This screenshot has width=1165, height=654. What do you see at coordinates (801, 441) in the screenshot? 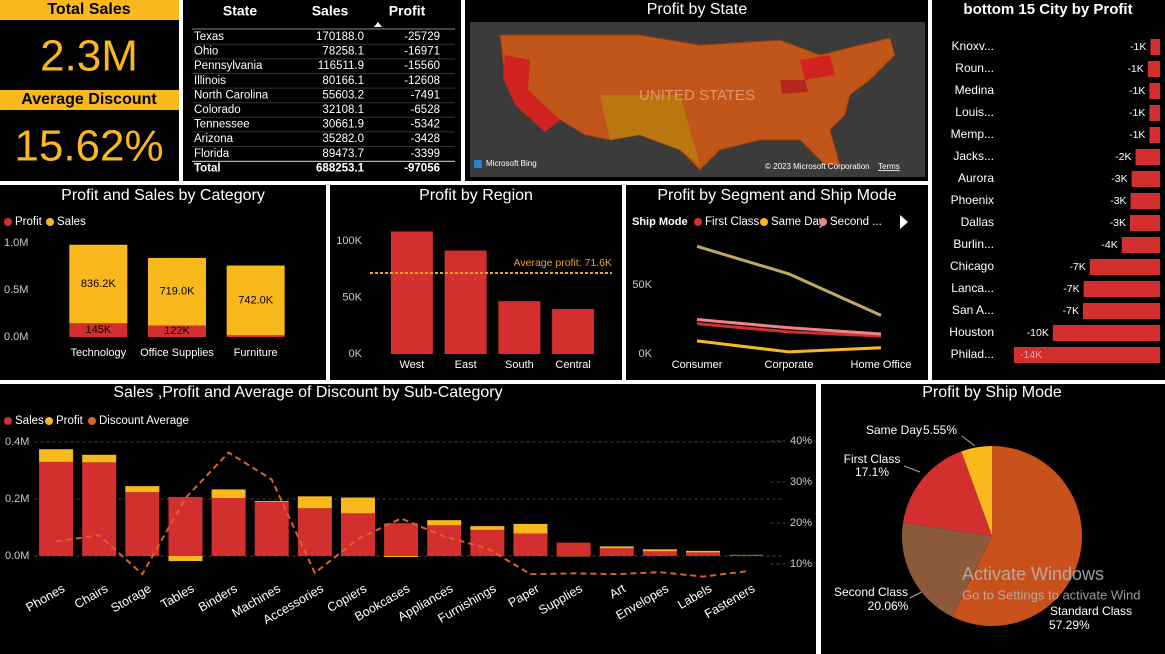
I see `y-tick-label: 40%` at bounding box center [801, 441].